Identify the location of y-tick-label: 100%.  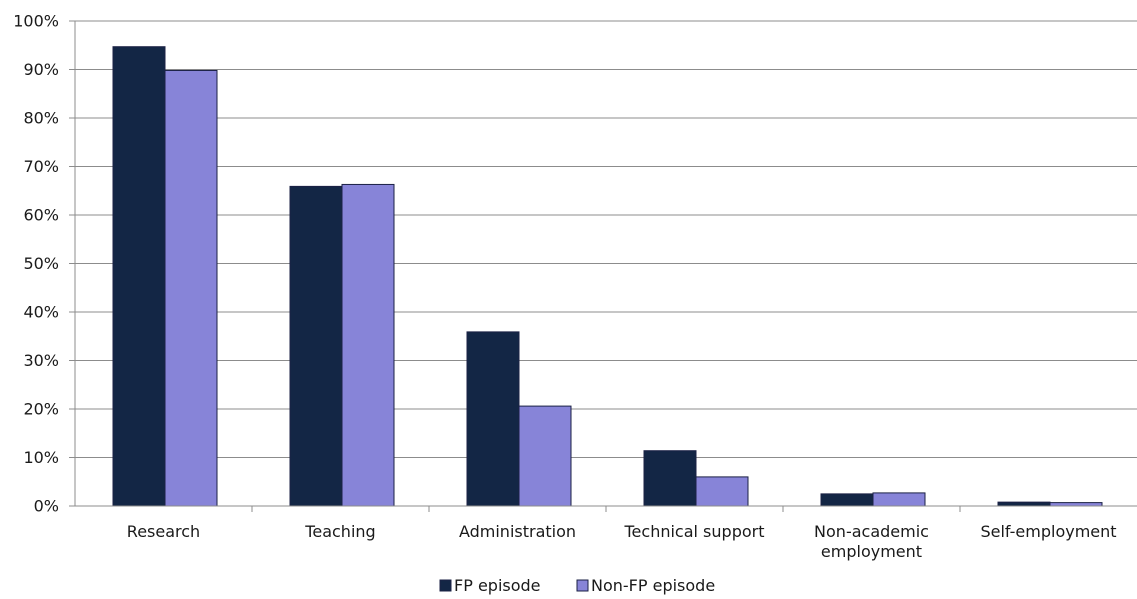
(36, 21).